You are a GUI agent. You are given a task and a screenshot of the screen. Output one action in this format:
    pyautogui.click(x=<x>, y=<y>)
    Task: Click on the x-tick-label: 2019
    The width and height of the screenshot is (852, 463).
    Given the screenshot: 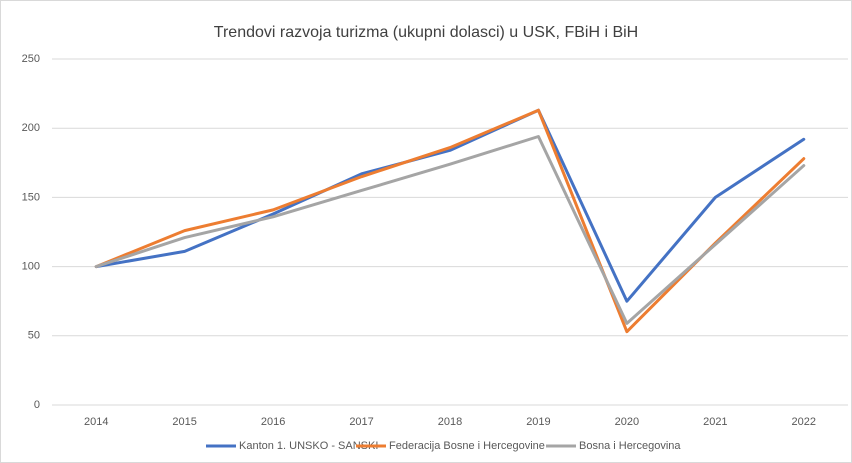 What is the action you would take?
    pyautogui.click(x=538, y=422)
    